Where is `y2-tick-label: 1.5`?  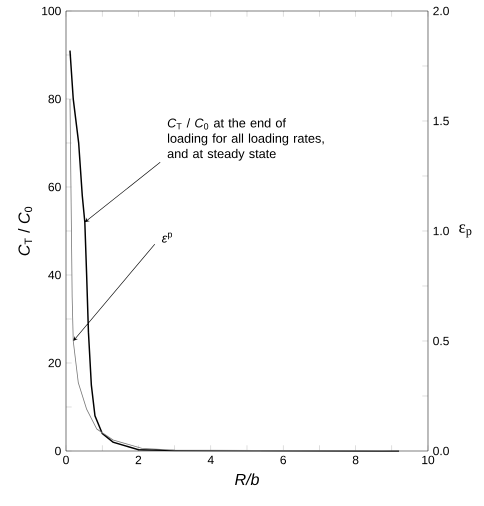 y2-tick-label: 1.5 is located at coordinates (441, 121).